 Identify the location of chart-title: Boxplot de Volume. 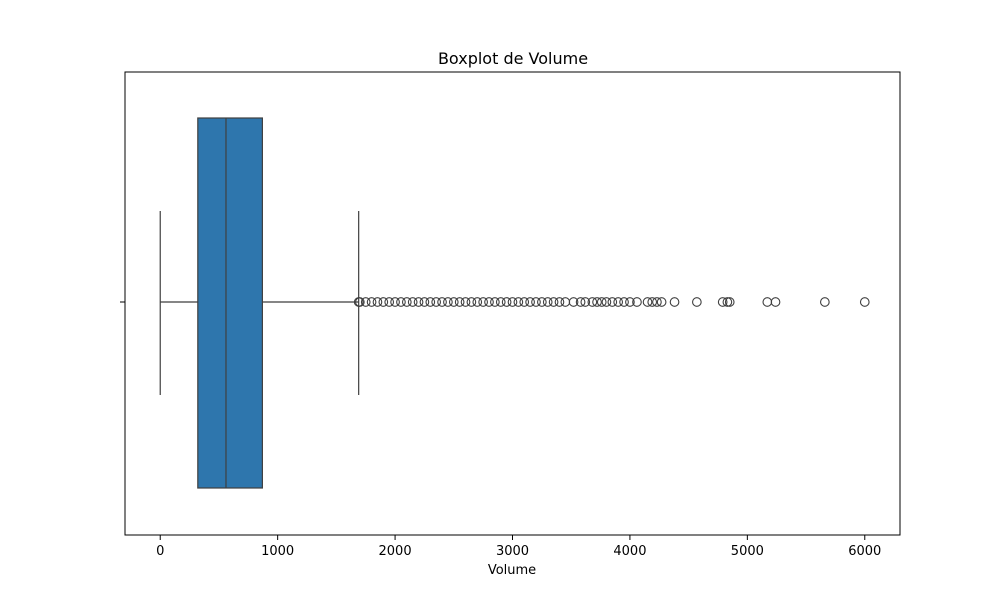
(513, 58).